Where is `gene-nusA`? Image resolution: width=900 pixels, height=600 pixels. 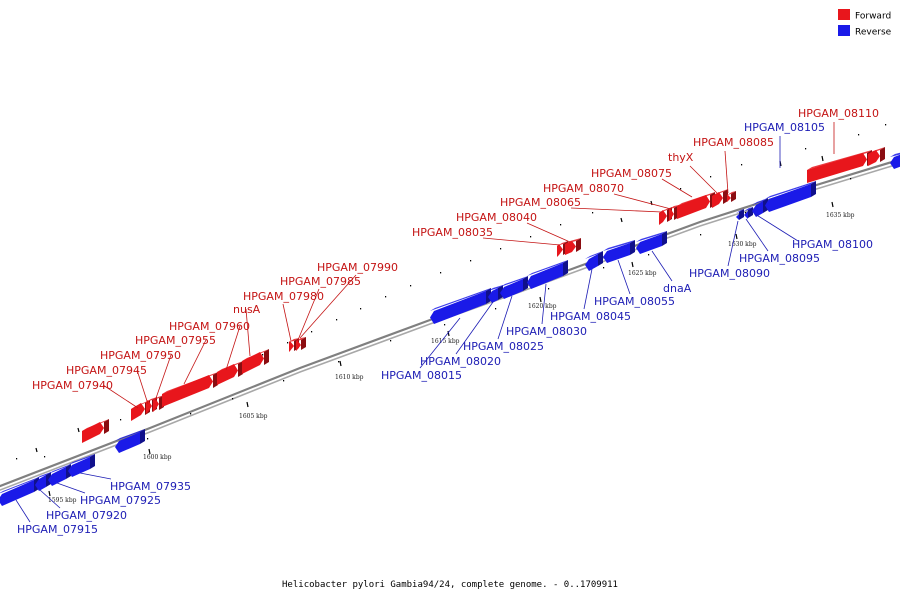
gene-nusA is located at coordinates (255, 361).